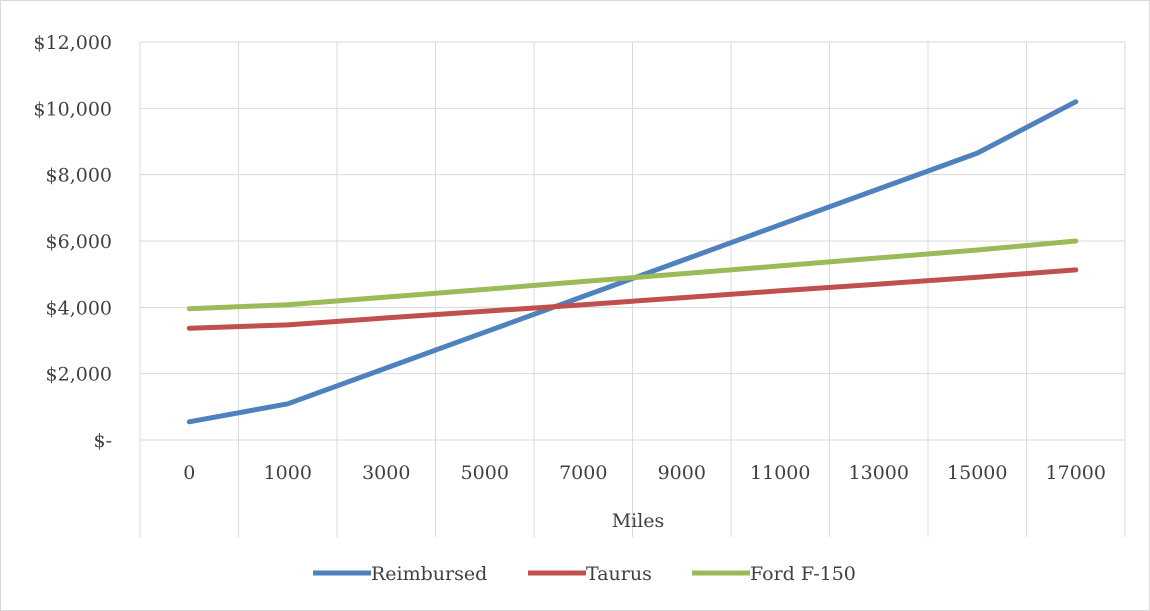  What do you see at coordinates (583, 473) in the screenshot?
I see `x-tick-label: 7000` at bounding box center [583, 473].